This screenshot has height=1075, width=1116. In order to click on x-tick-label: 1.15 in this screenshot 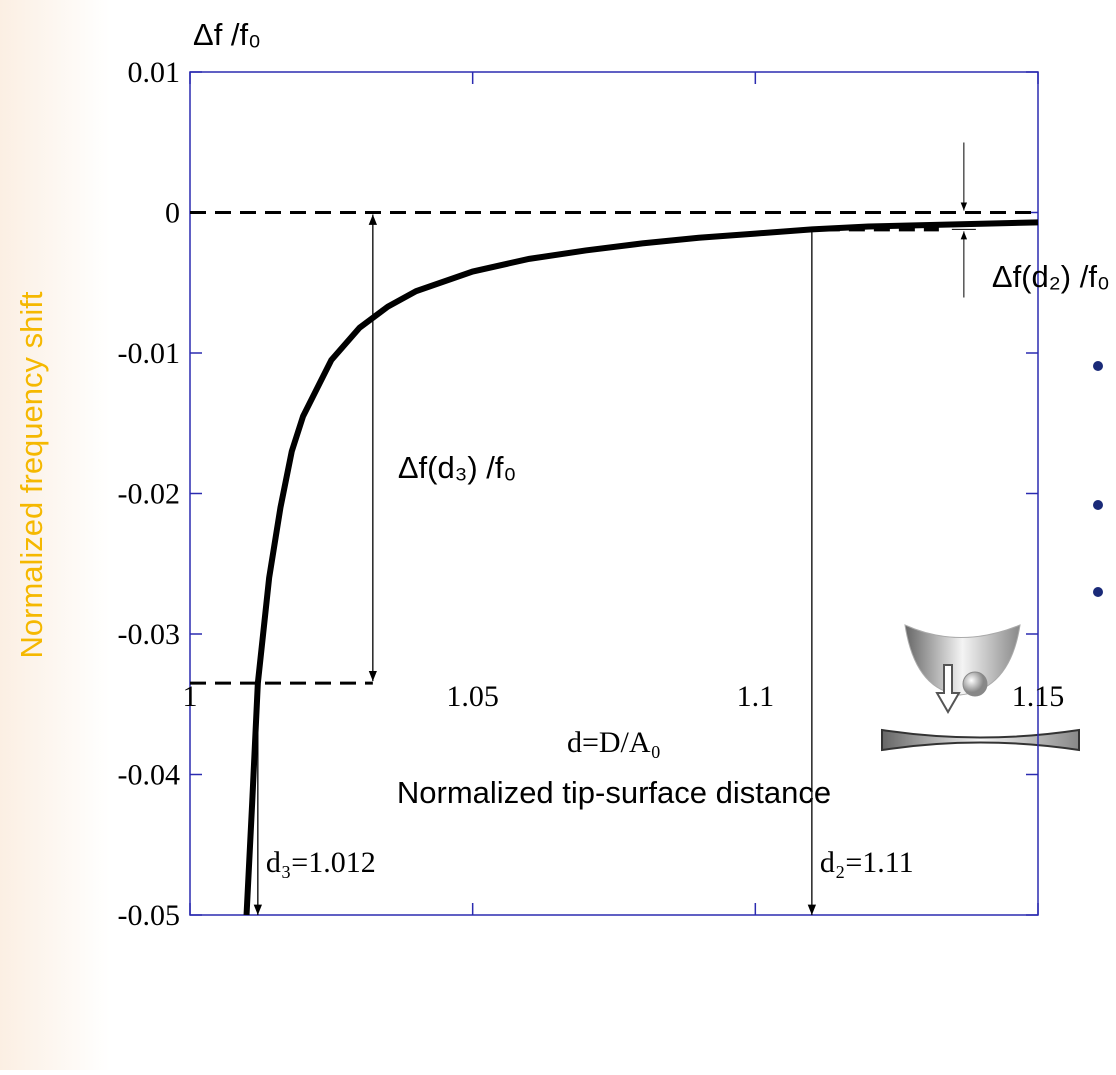, I will do `click(1038, 696)`.